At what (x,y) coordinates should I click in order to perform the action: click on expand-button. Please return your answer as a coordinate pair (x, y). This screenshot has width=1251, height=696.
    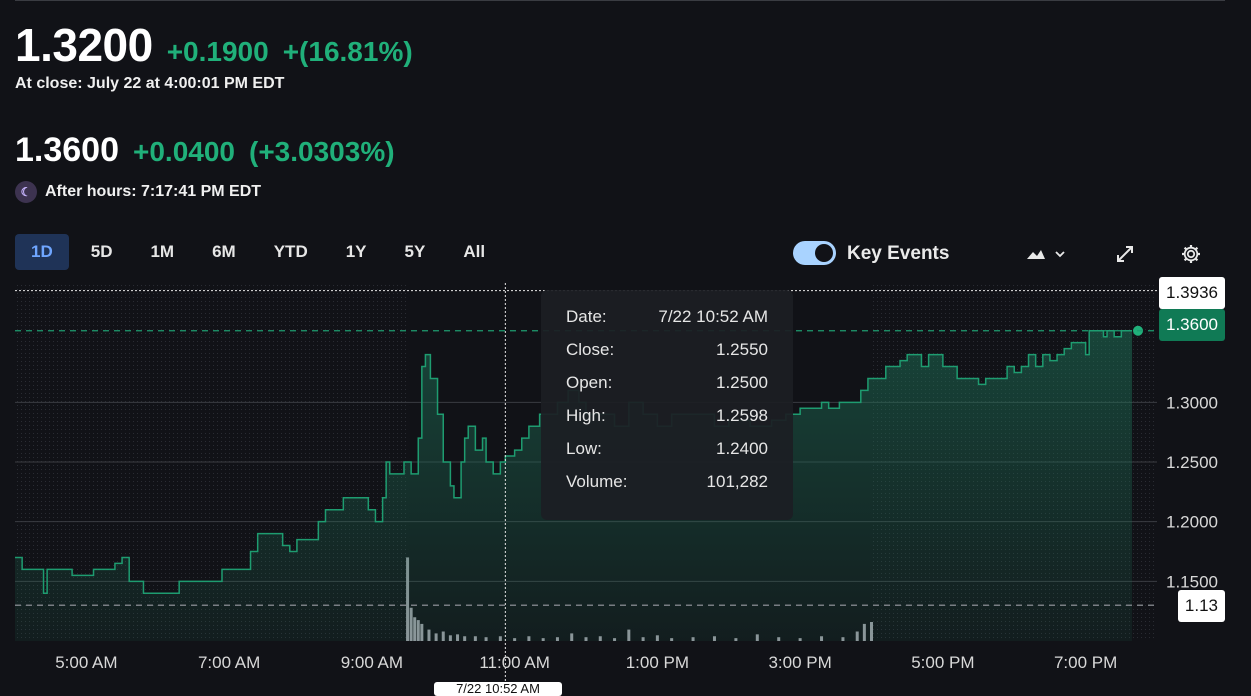
    Looking at the image, I should click on (1125, 254).